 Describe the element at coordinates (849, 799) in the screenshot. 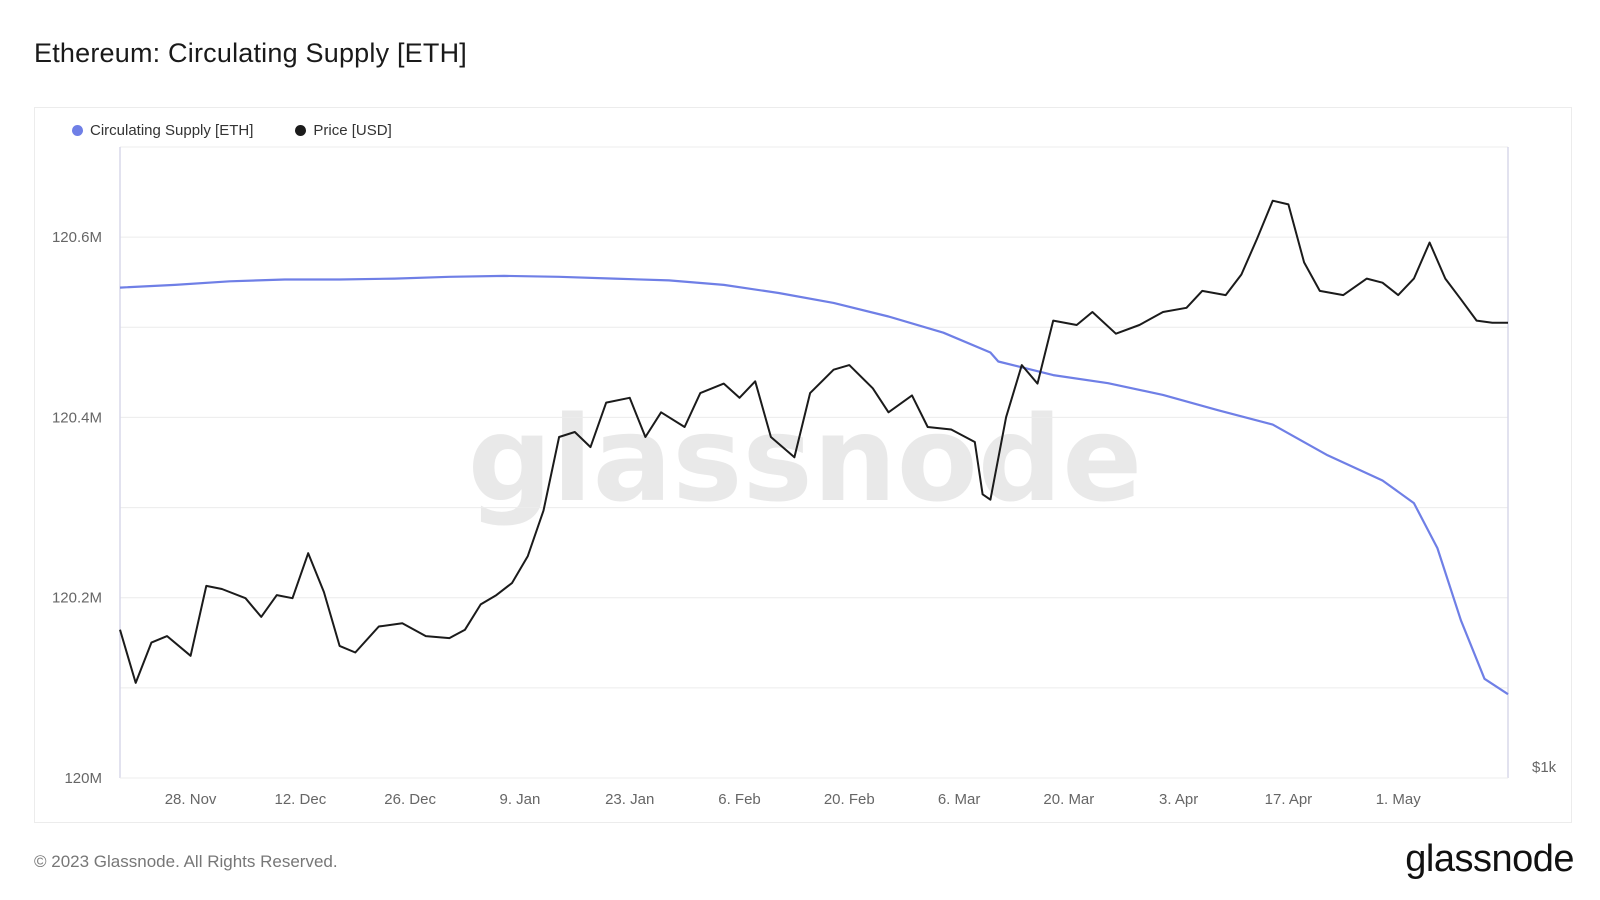

I see `x-tick-label: 20. Feb` at that location.